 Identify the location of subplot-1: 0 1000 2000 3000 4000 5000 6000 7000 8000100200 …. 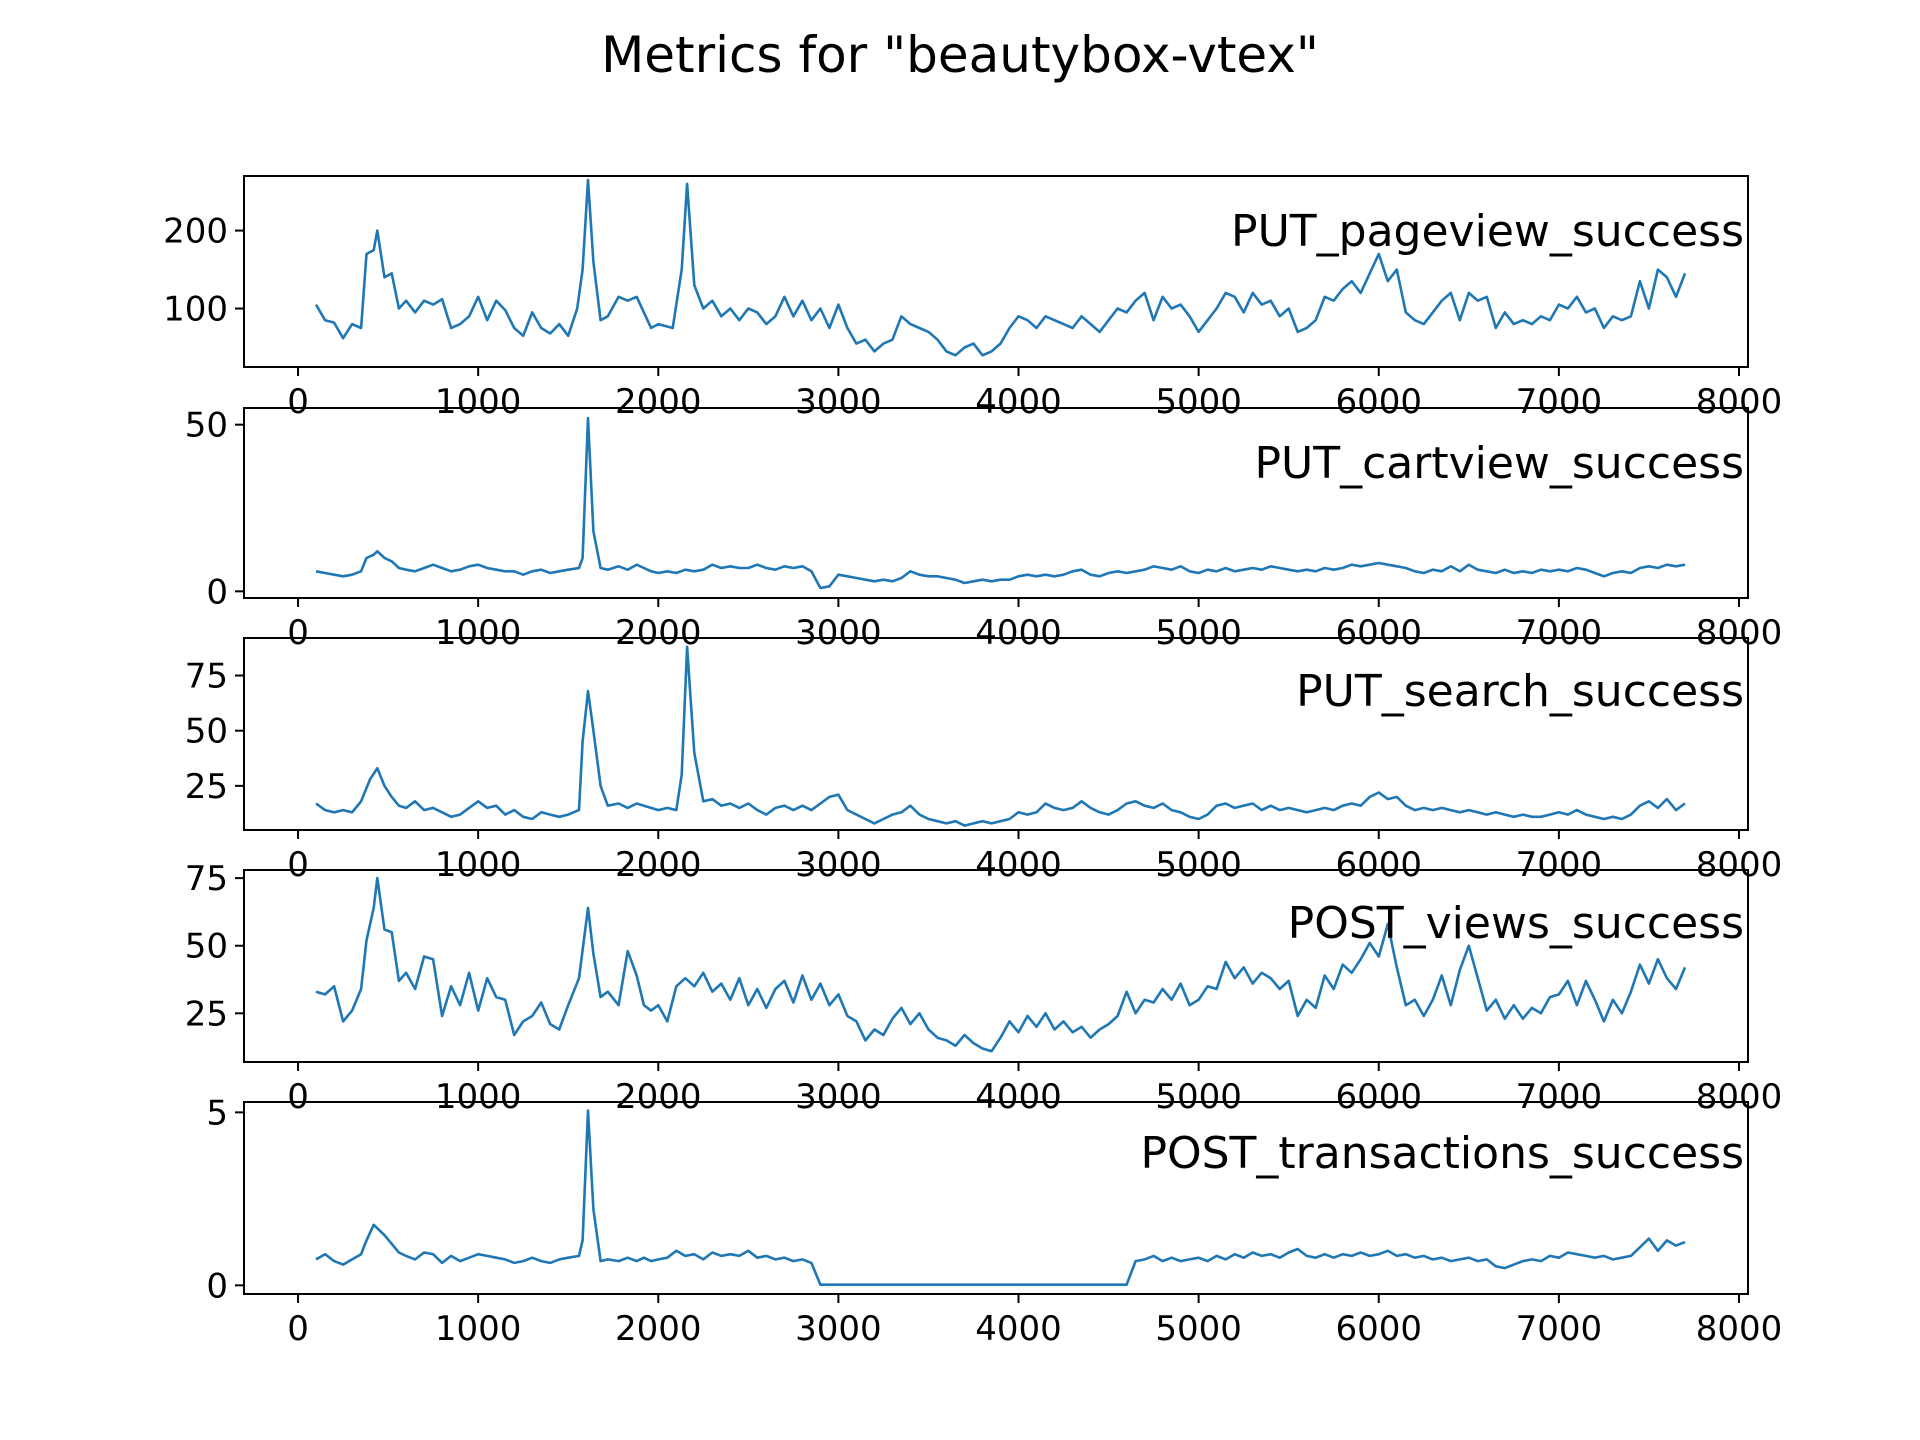
(973, 298).